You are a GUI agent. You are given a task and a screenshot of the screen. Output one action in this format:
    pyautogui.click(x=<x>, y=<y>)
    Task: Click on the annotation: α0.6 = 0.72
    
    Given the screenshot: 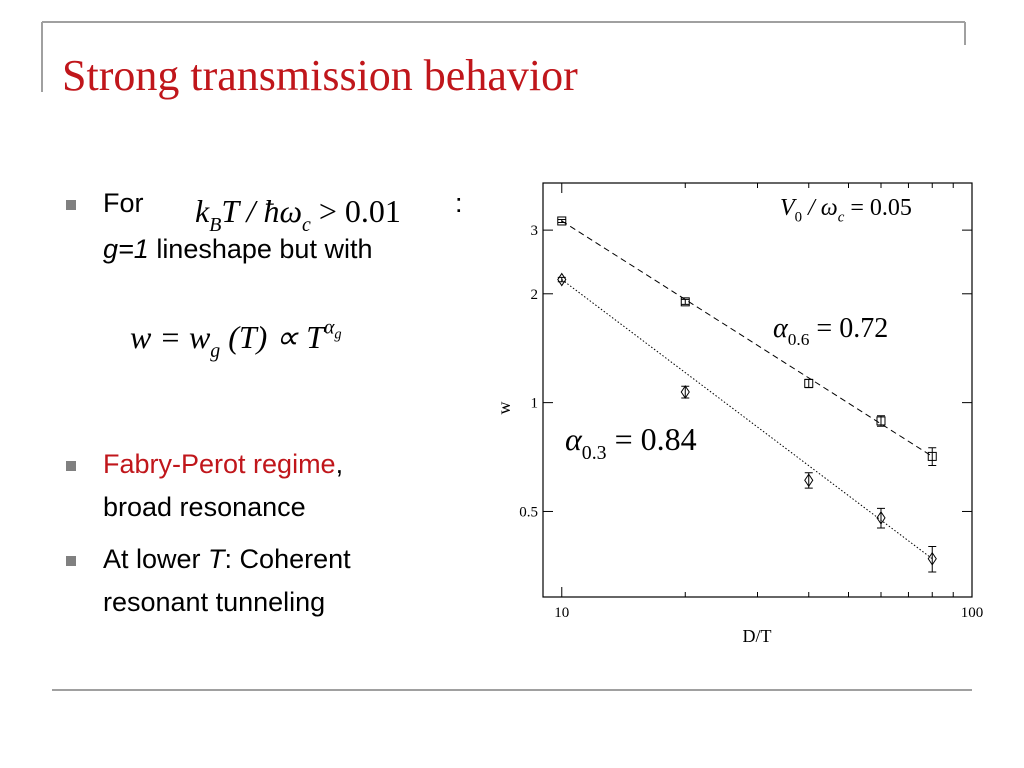 What is the action you would take?
    pyautogui.click(x=830, y=331)
    